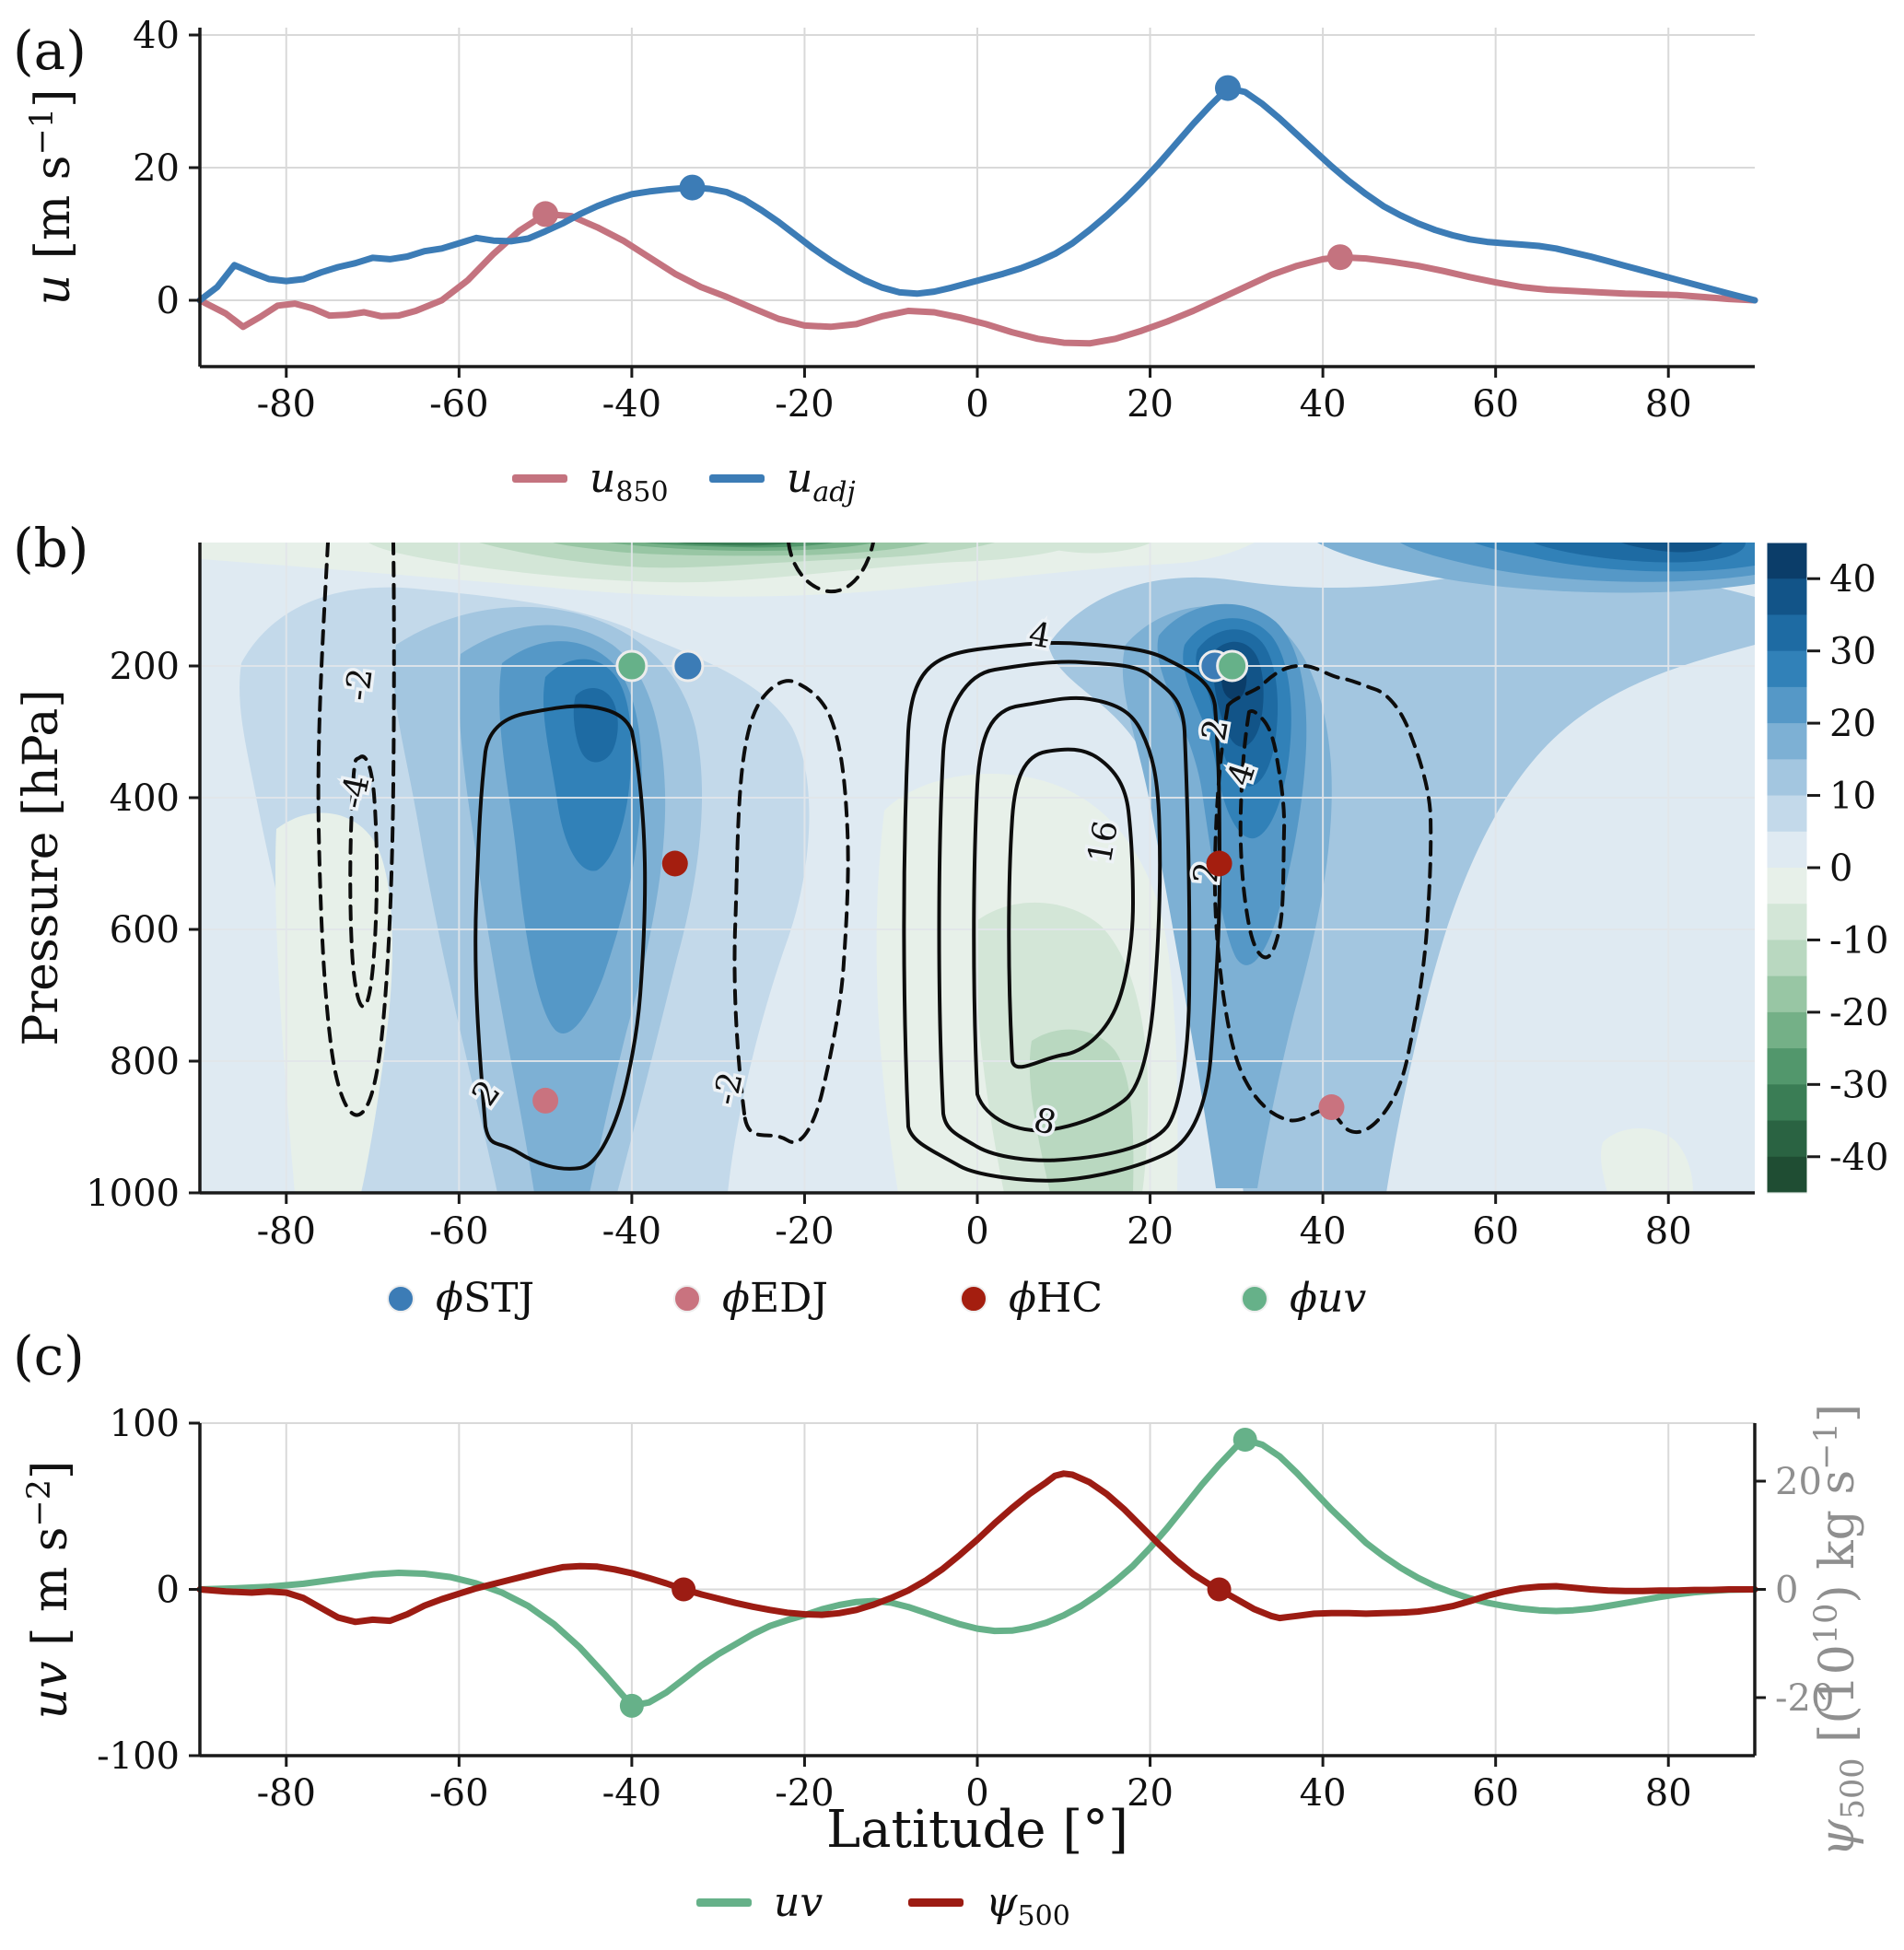  What do you see at coordinates (145, 798) in the screenshot?
I see `y-tick-label: 400` at bounding box center [145, 798].